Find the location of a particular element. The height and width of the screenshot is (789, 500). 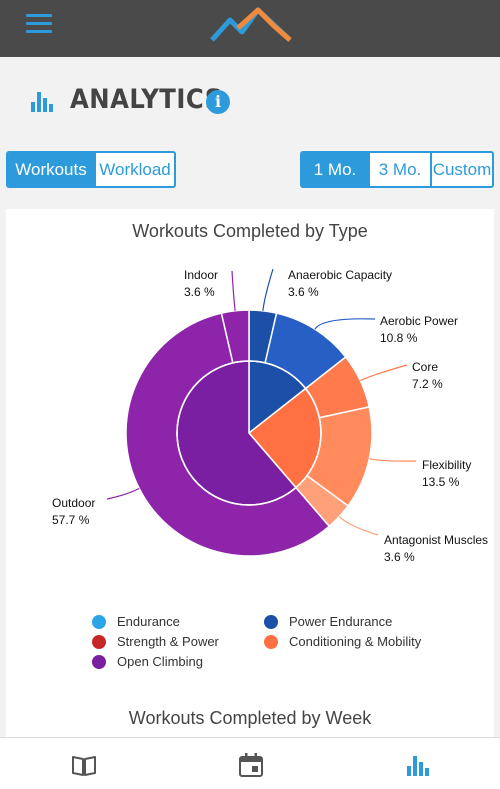

legend-item-open-climbing: Open Climbing is located at coordinates (147, 661).